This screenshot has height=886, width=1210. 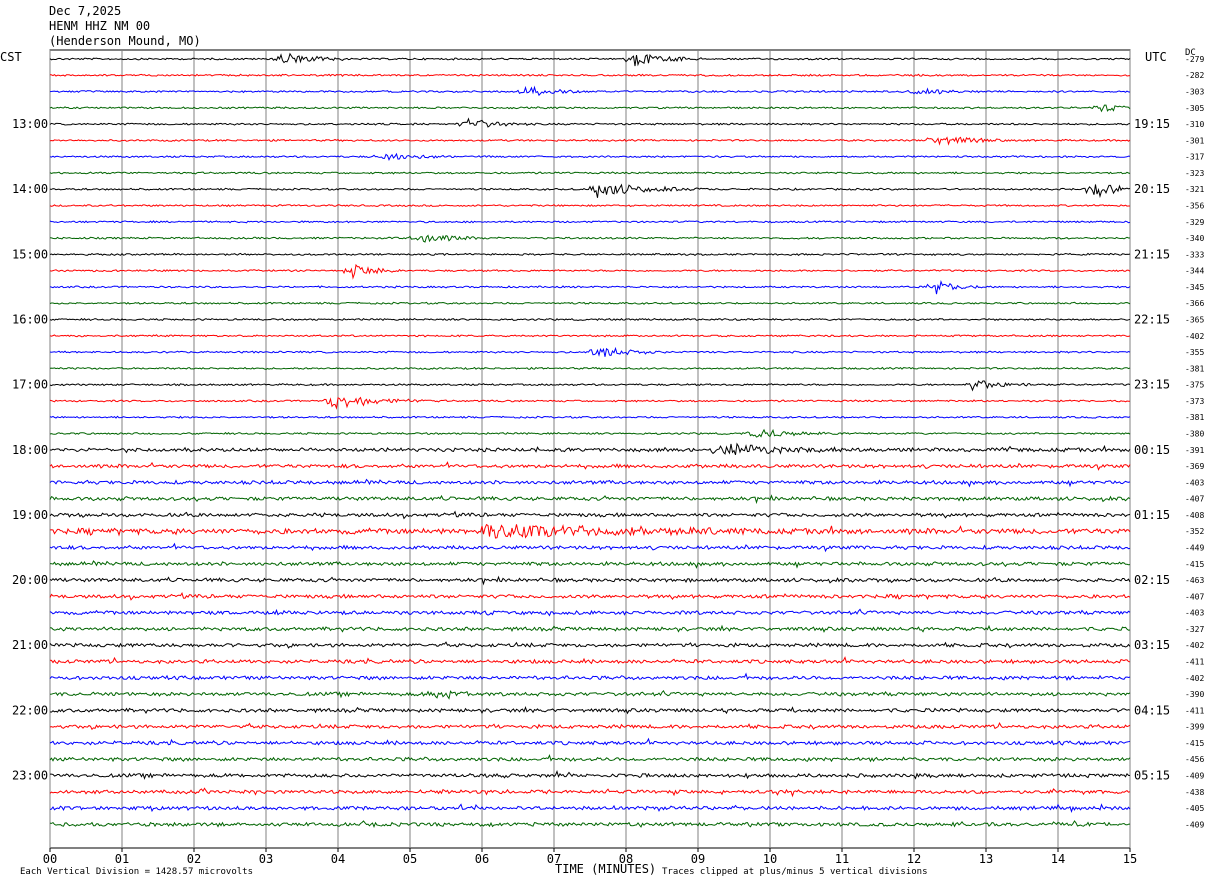 I want to click on dc-offset-label: -463, so click(x=1194, y=580).